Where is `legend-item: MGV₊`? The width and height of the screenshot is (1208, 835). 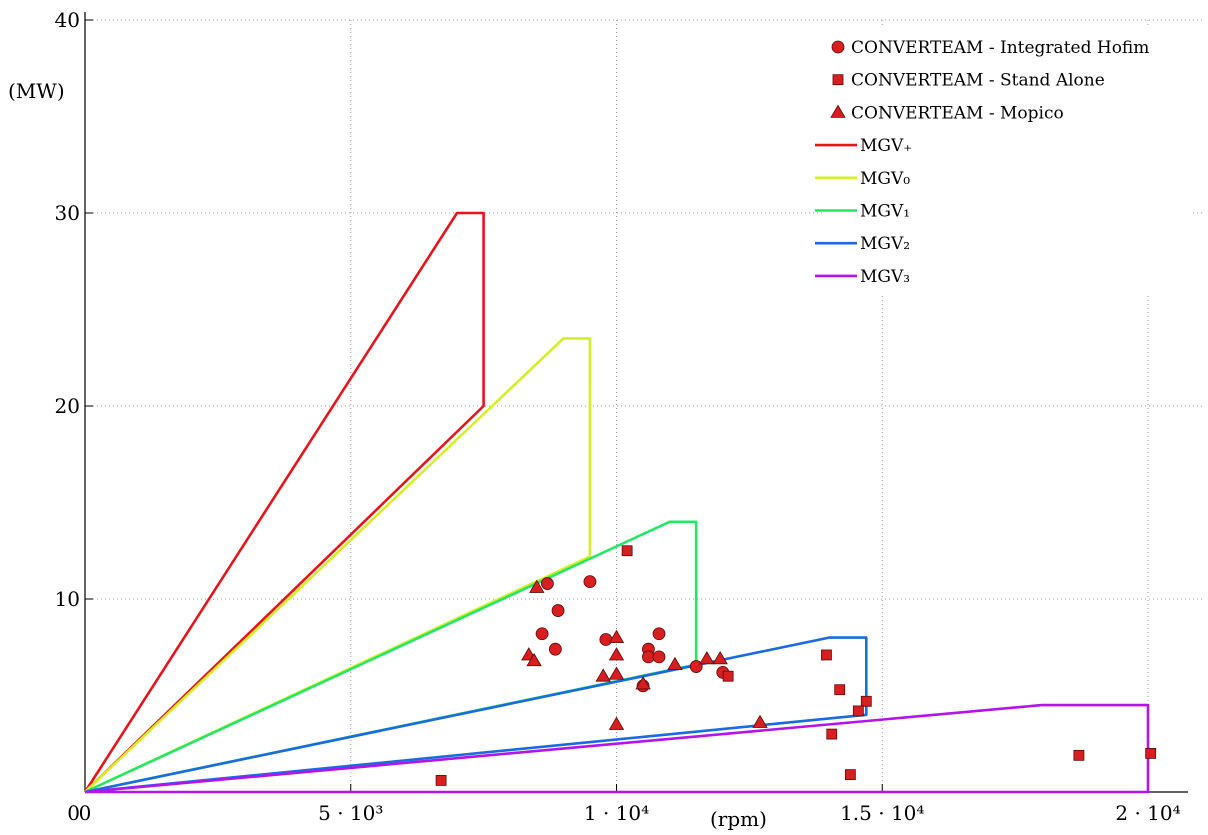 legend-item: MGV₊ is located at coordinates (863, 146).